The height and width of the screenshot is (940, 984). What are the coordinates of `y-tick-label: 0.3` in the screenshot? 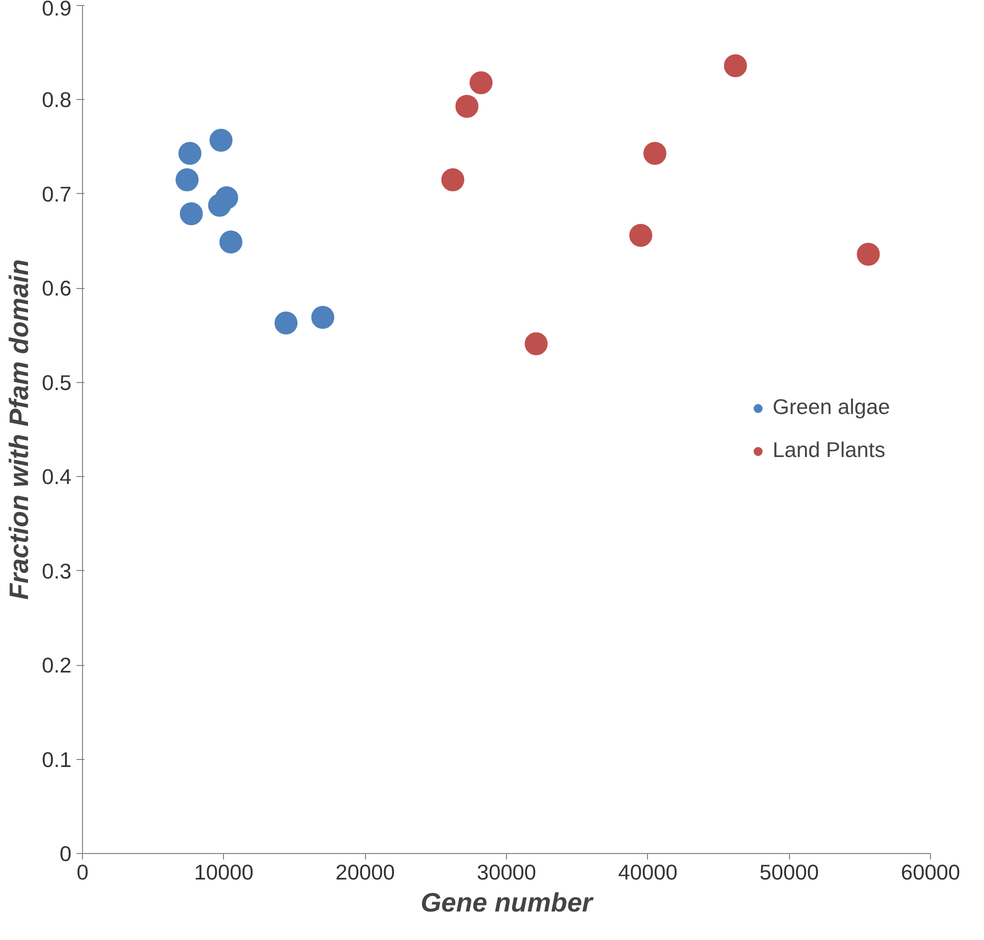 It's located at (57, 571).